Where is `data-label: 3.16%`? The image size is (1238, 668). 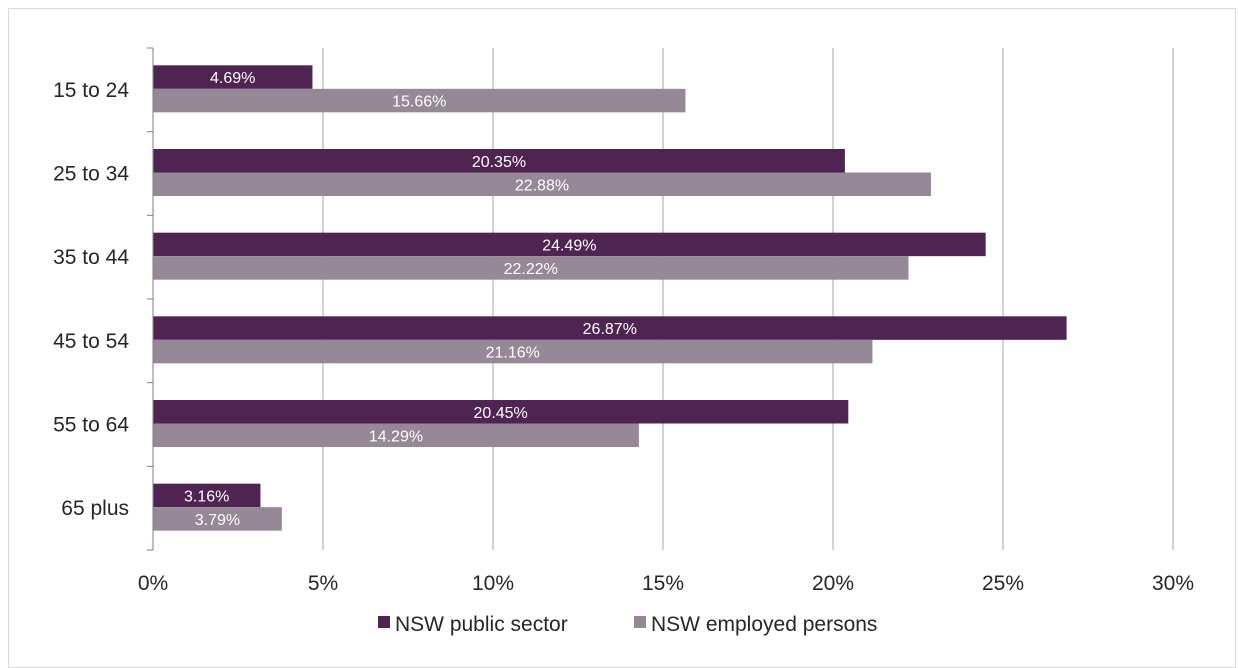 data-label: 3.16% is located at coordinates (206, 496).